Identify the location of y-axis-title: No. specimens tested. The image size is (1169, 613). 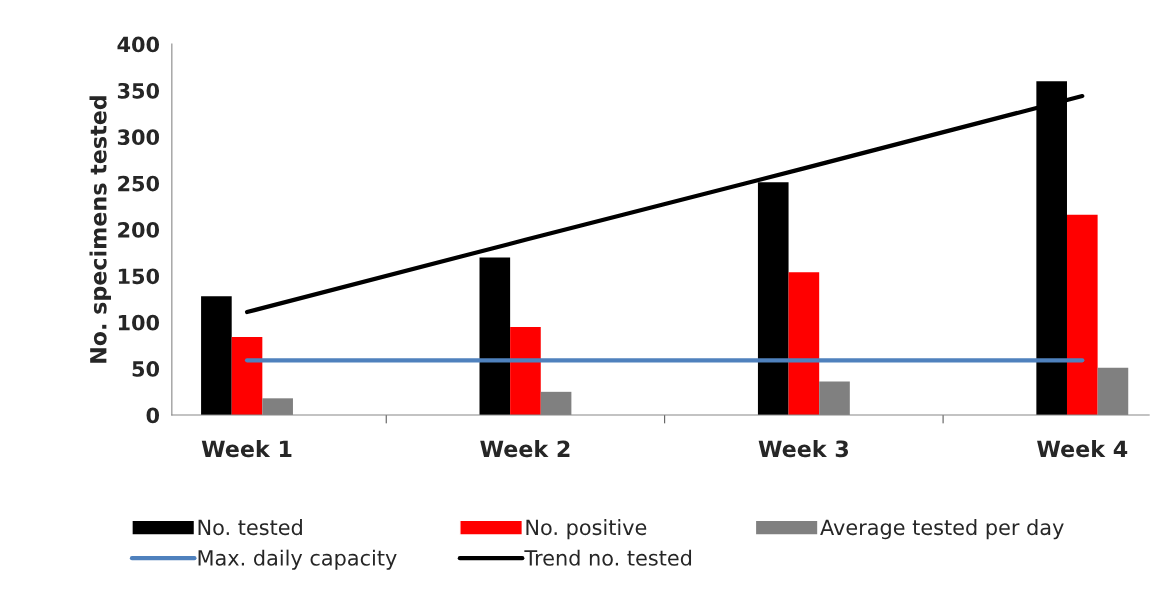
(100, 229).